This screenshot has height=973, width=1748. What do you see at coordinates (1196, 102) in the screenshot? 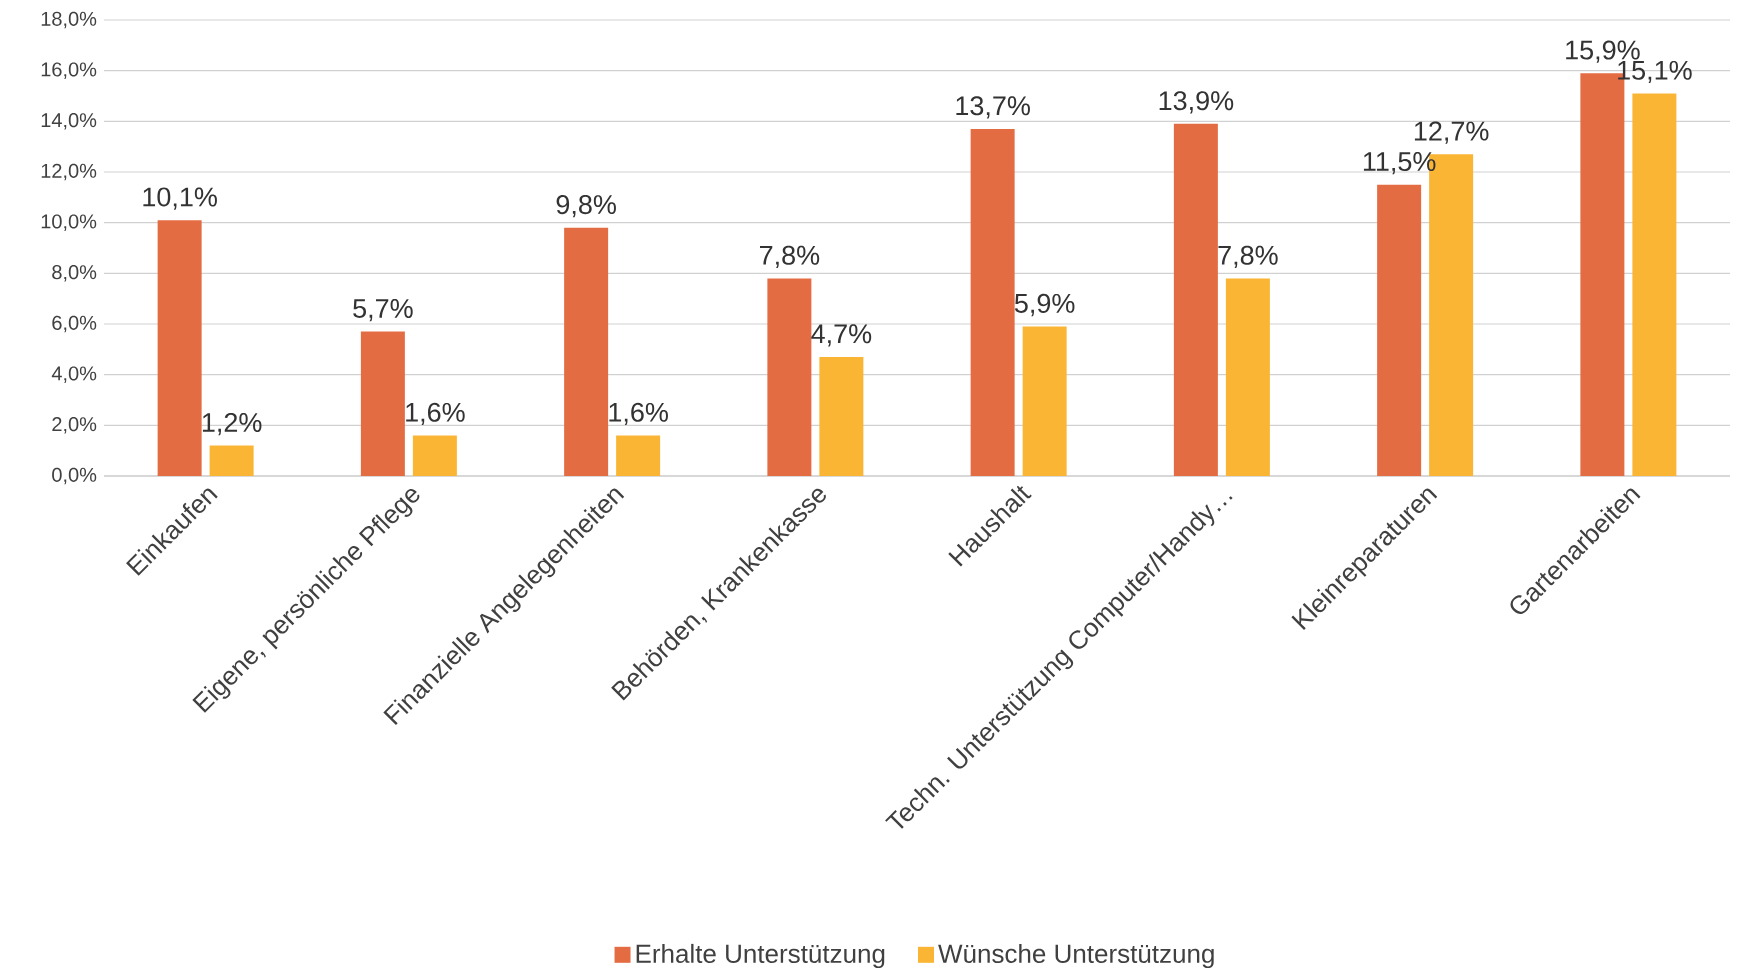
I see `data-label: 13,9%` at bounding box center [1196, 102].